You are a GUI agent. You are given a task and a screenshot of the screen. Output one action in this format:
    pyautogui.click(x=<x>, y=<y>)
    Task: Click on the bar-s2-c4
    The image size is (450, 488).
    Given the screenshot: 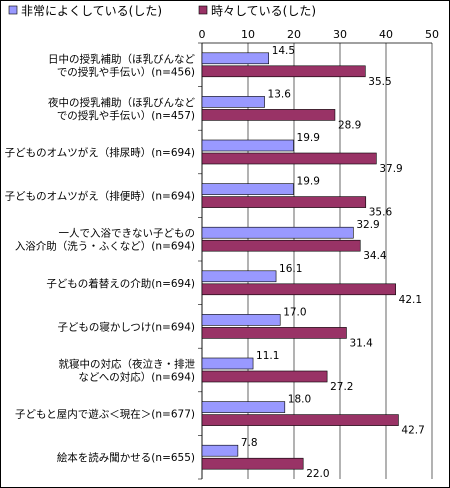 What is the action you would take?
    pyautogui.click(x=284, y=202)
    